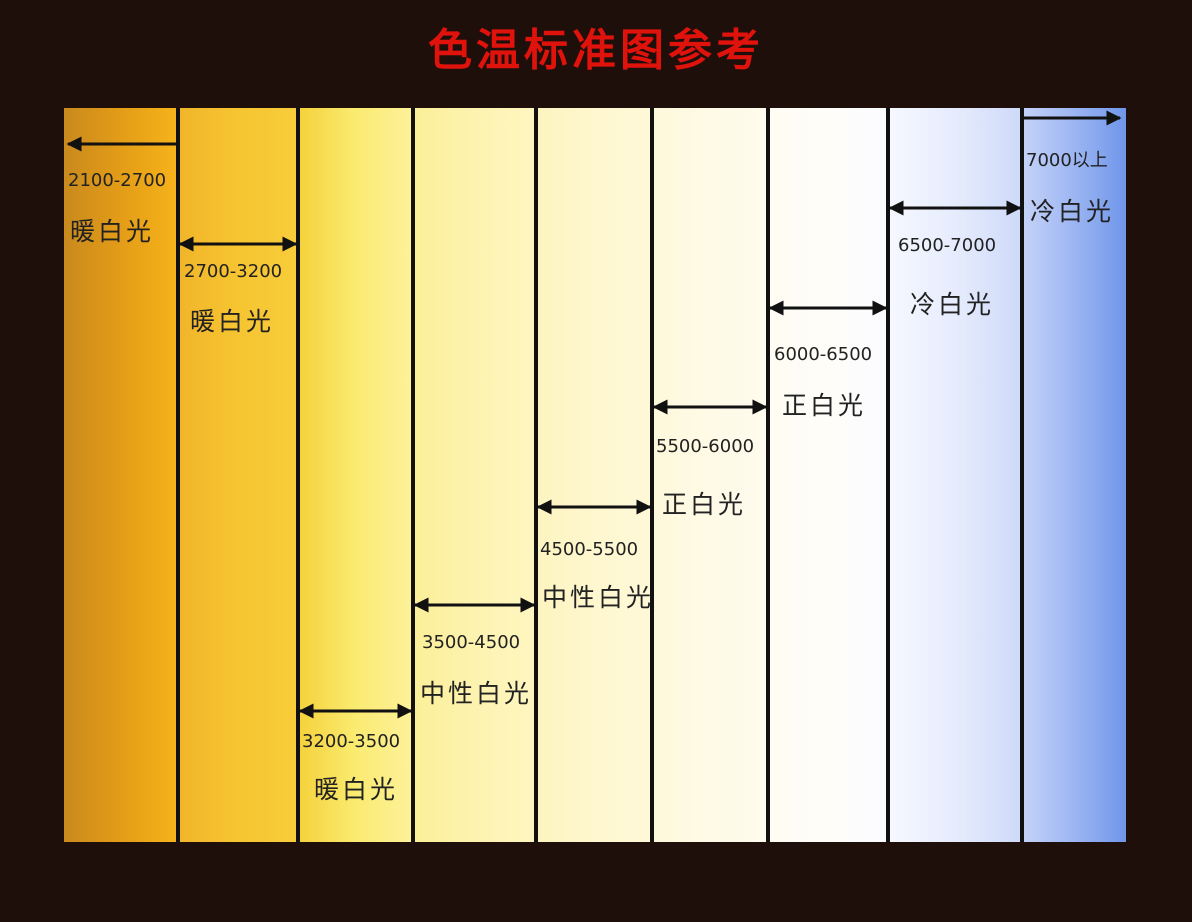 Image resolution: width=1192 pixels, height=922 pixels. What do you see at coordinates (704, 504) in the screenshot?
I see `name-label-5500-6000: 正白光` at bounding box center [704, 504].